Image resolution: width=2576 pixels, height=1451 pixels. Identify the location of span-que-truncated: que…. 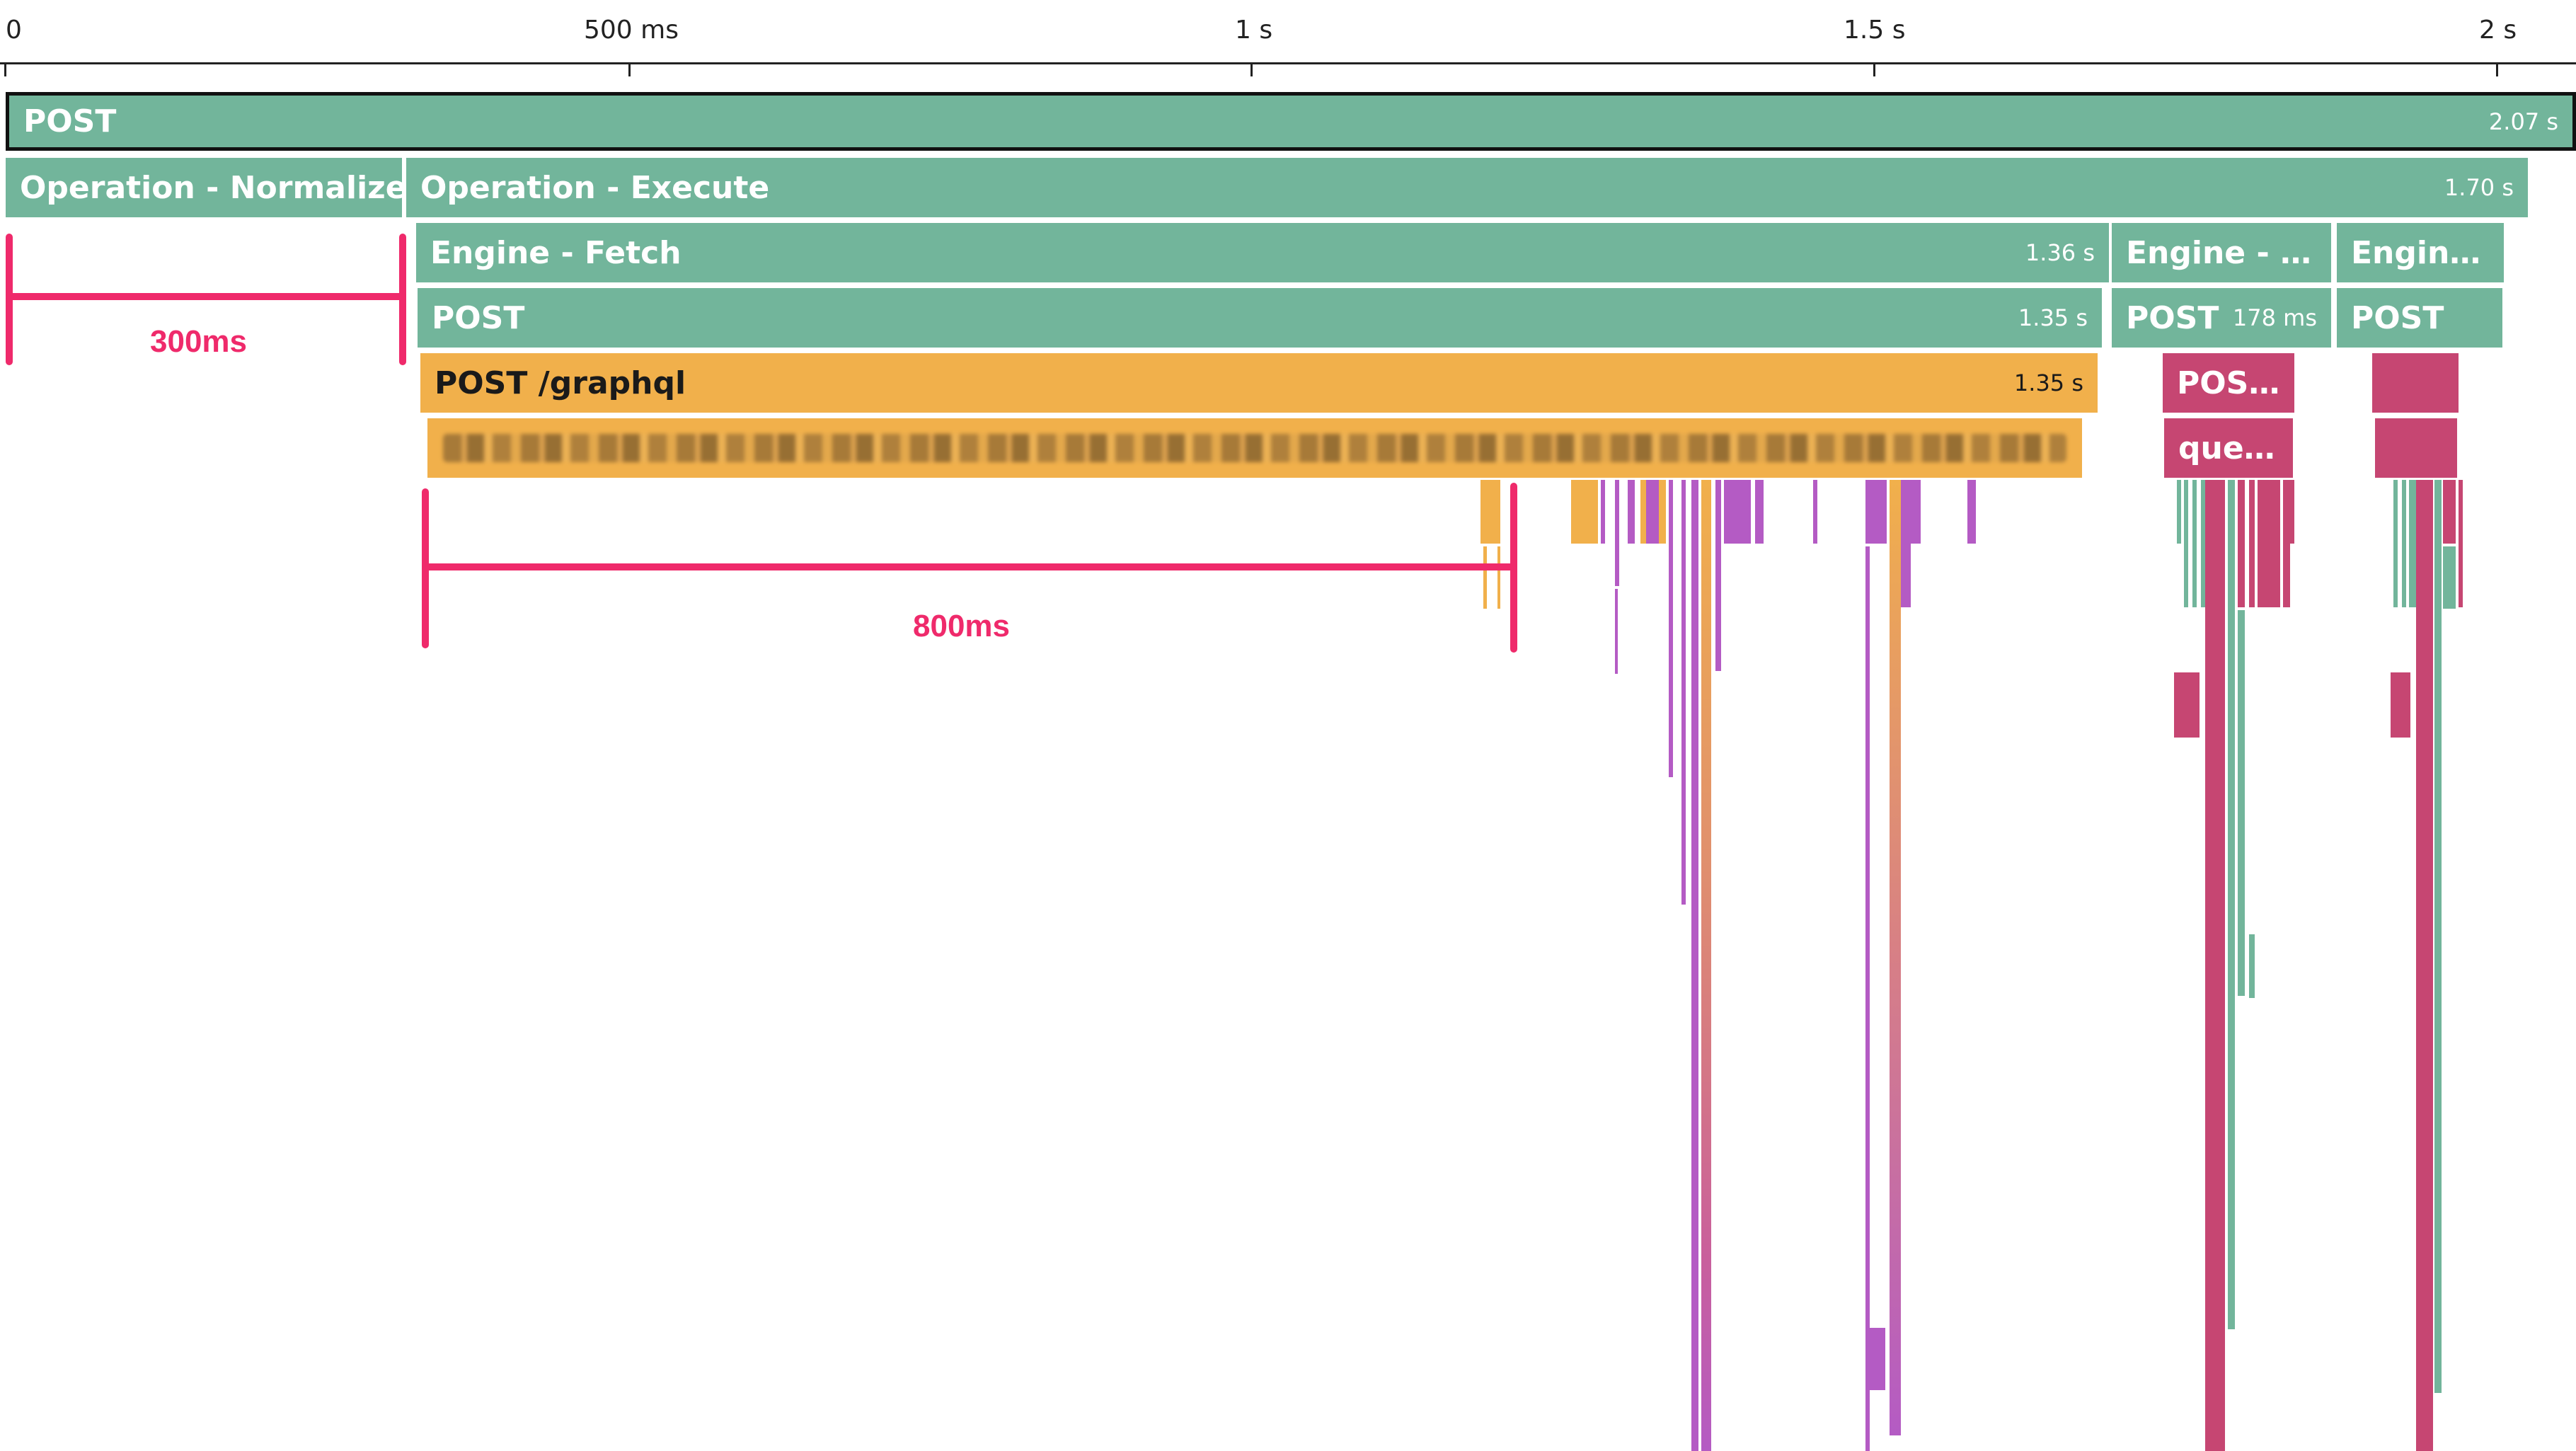
(2229, 448).